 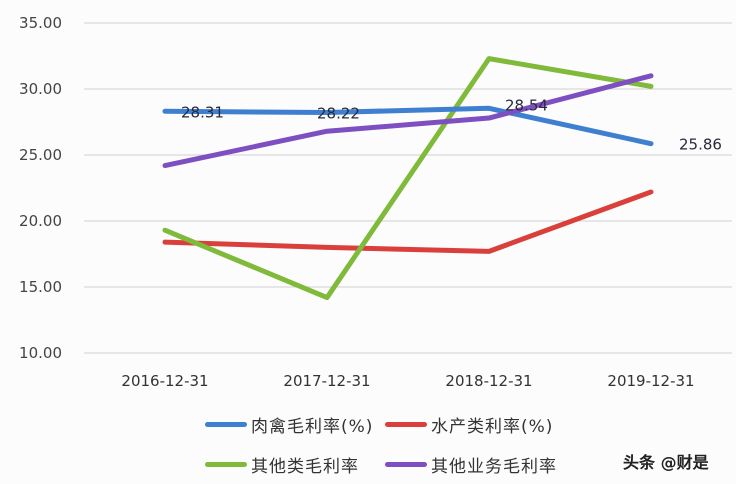 What do you see at coordinates (40, 23) in the screenshot?
I see `y-tick-label: 35.00` at bounding box center [40, 23].